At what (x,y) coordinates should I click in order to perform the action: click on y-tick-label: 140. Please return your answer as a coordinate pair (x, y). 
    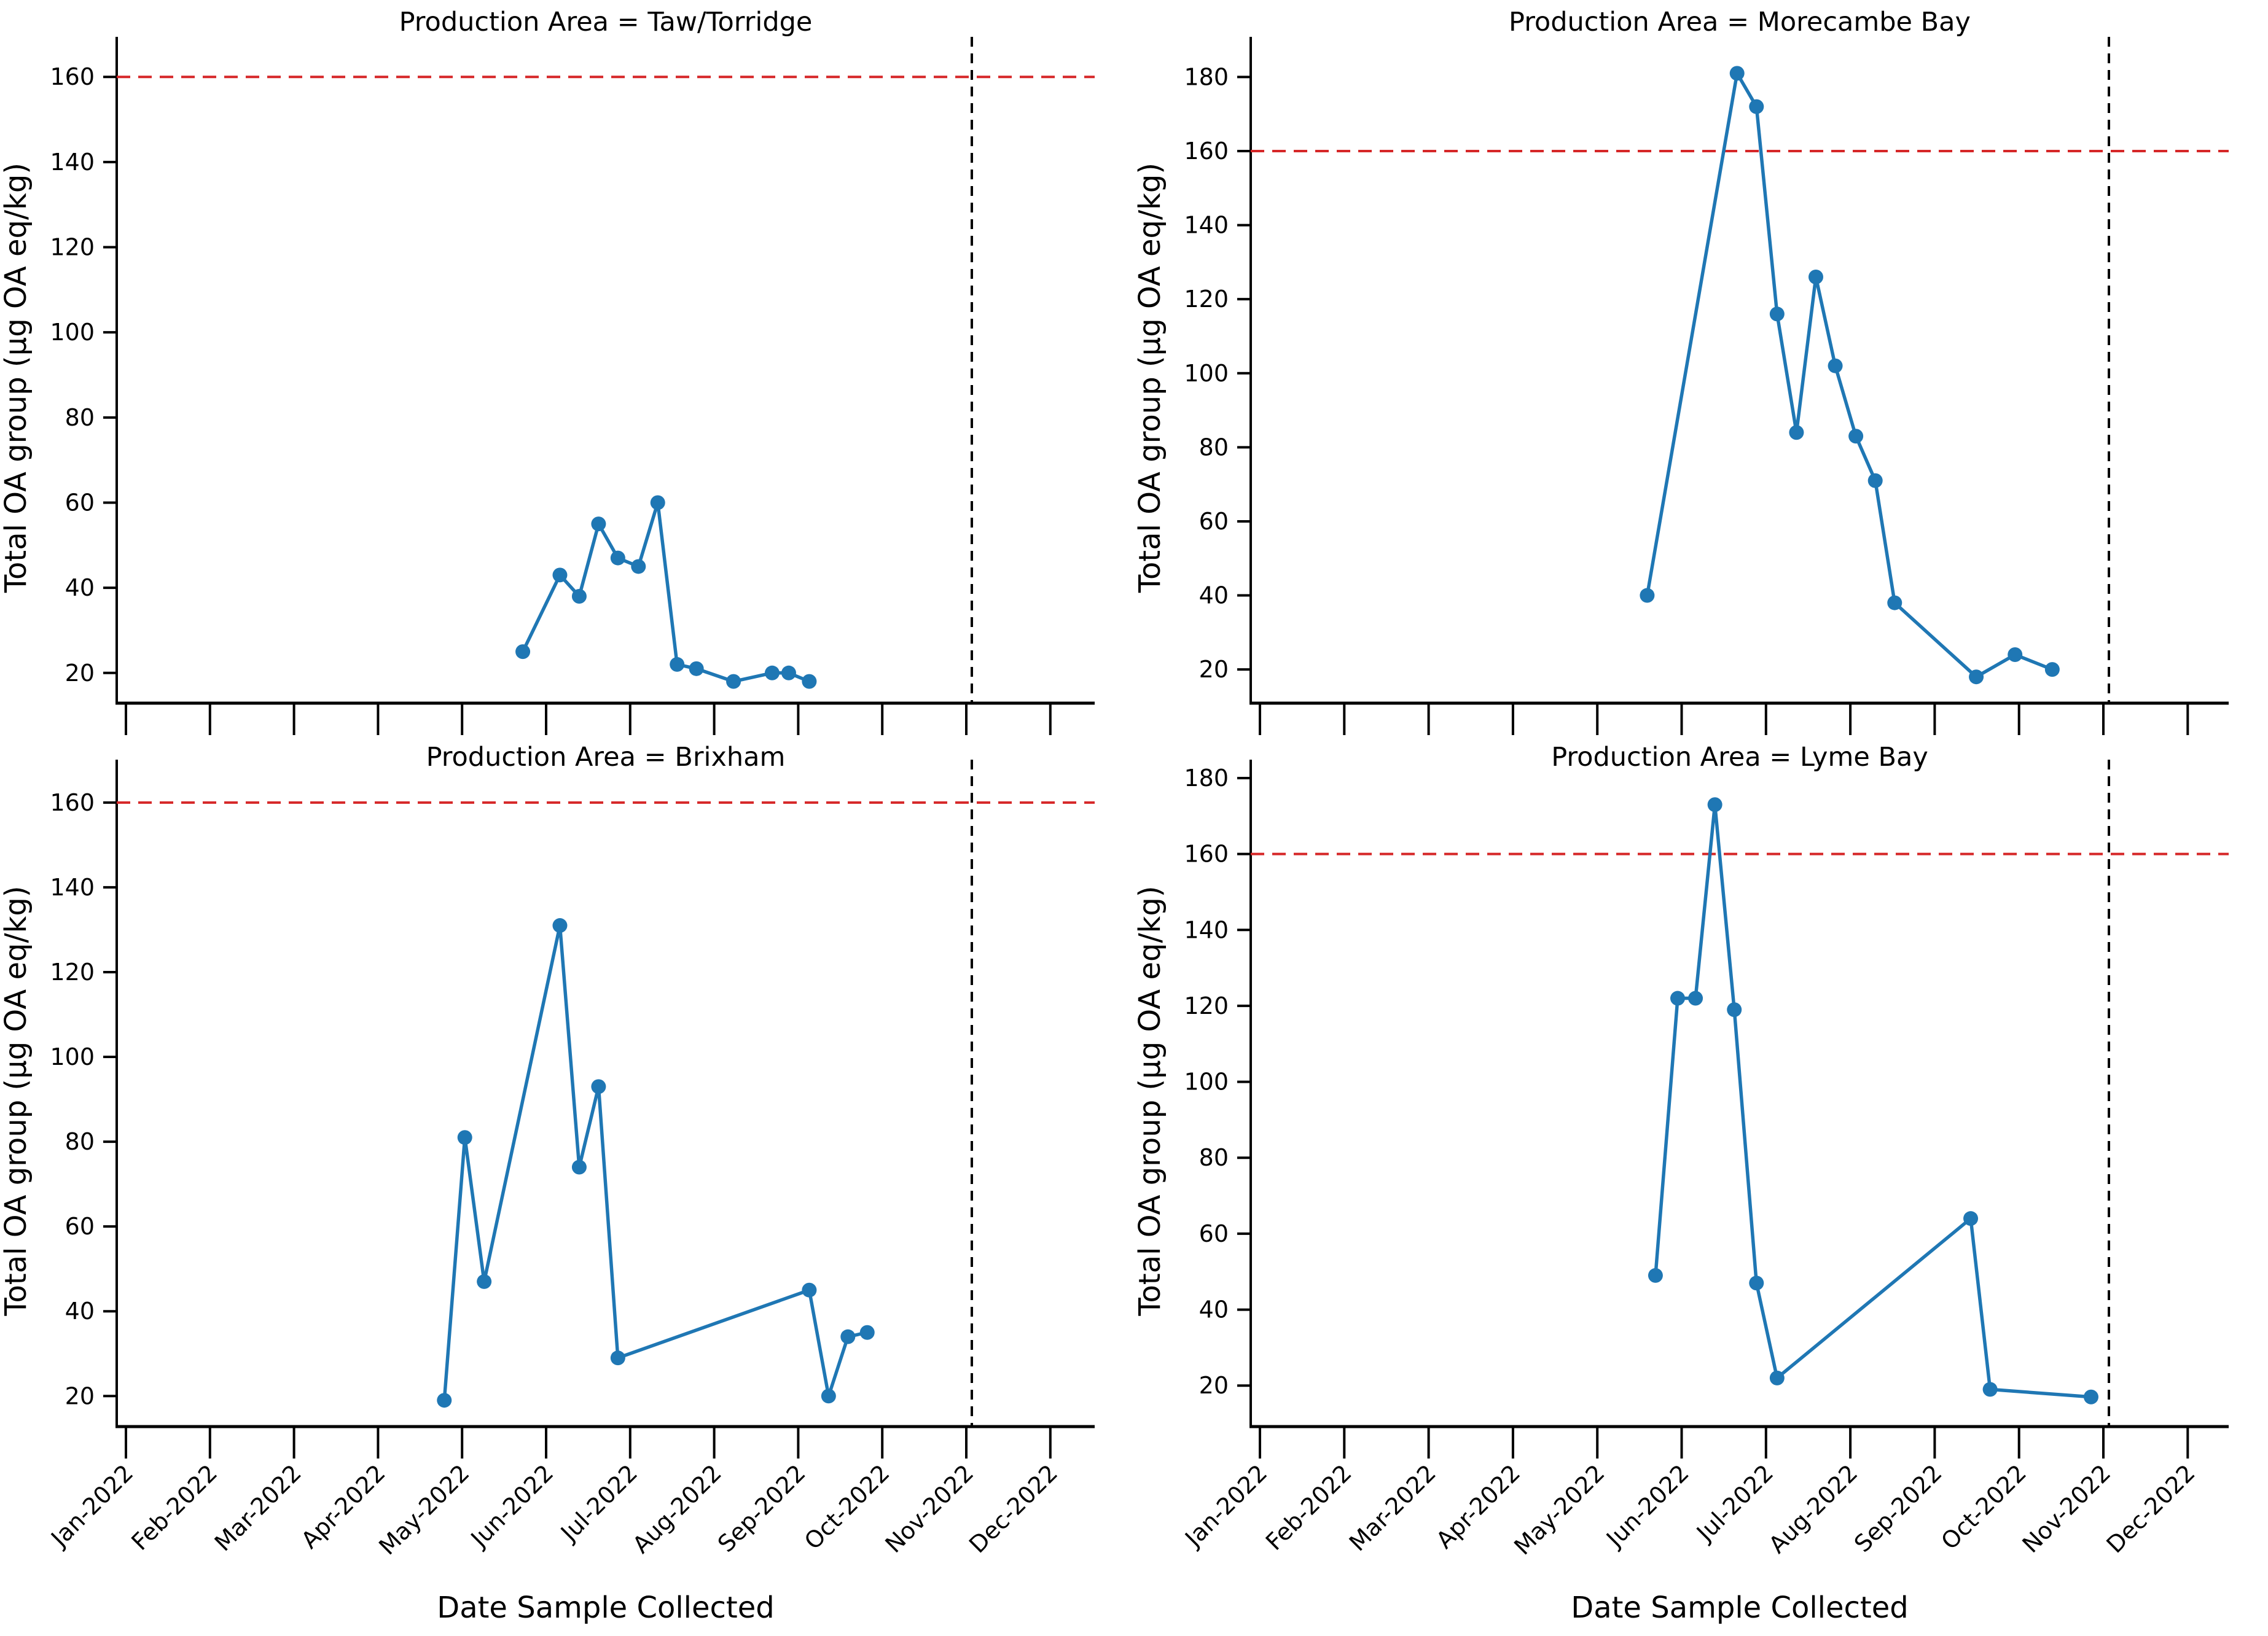
    Looking at the image, I should click on (72, 162).